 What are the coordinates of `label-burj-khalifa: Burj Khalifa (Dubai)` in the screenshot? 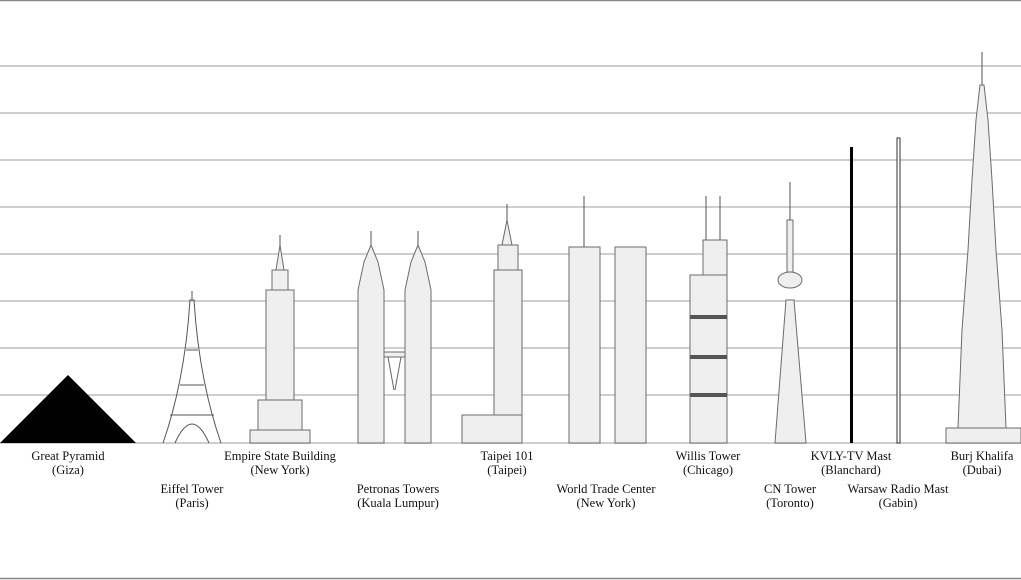 It's located at (982, 463).